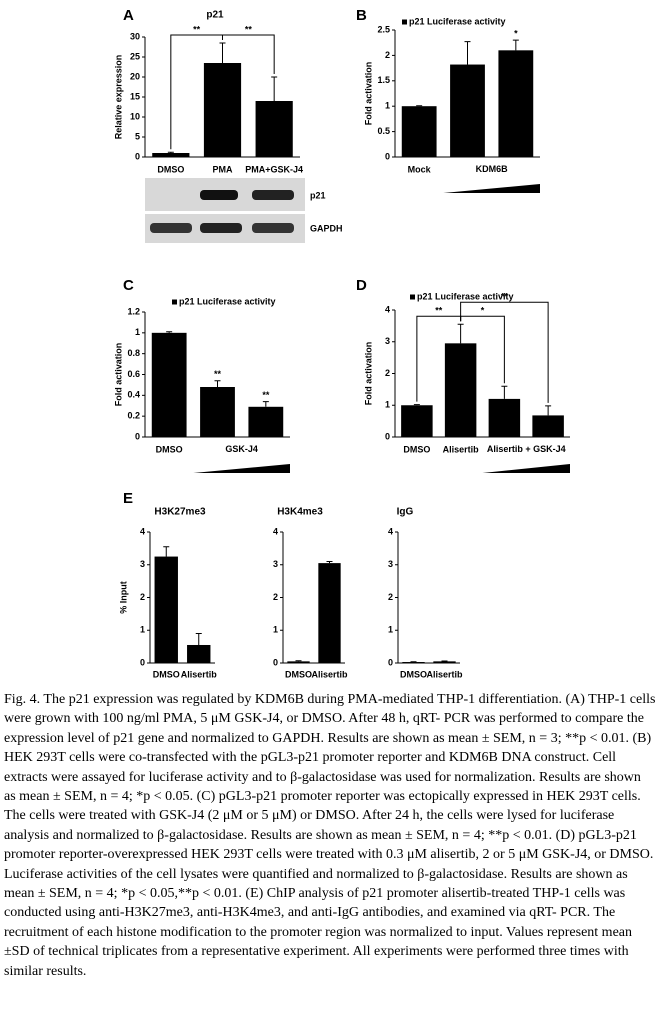  I want to click on group-label-box: Alisertib + GSK-J4, so click(526, 449).